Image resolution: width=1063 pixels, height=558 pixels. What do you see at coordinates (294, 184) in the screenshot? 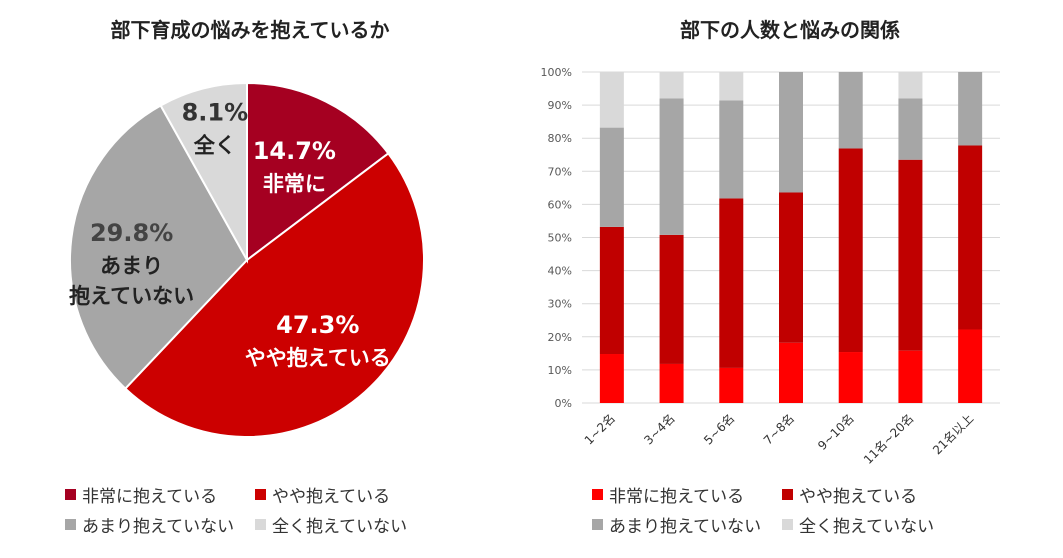
I see `pie-category-label: 非常に` at bounding box center [294, 184].